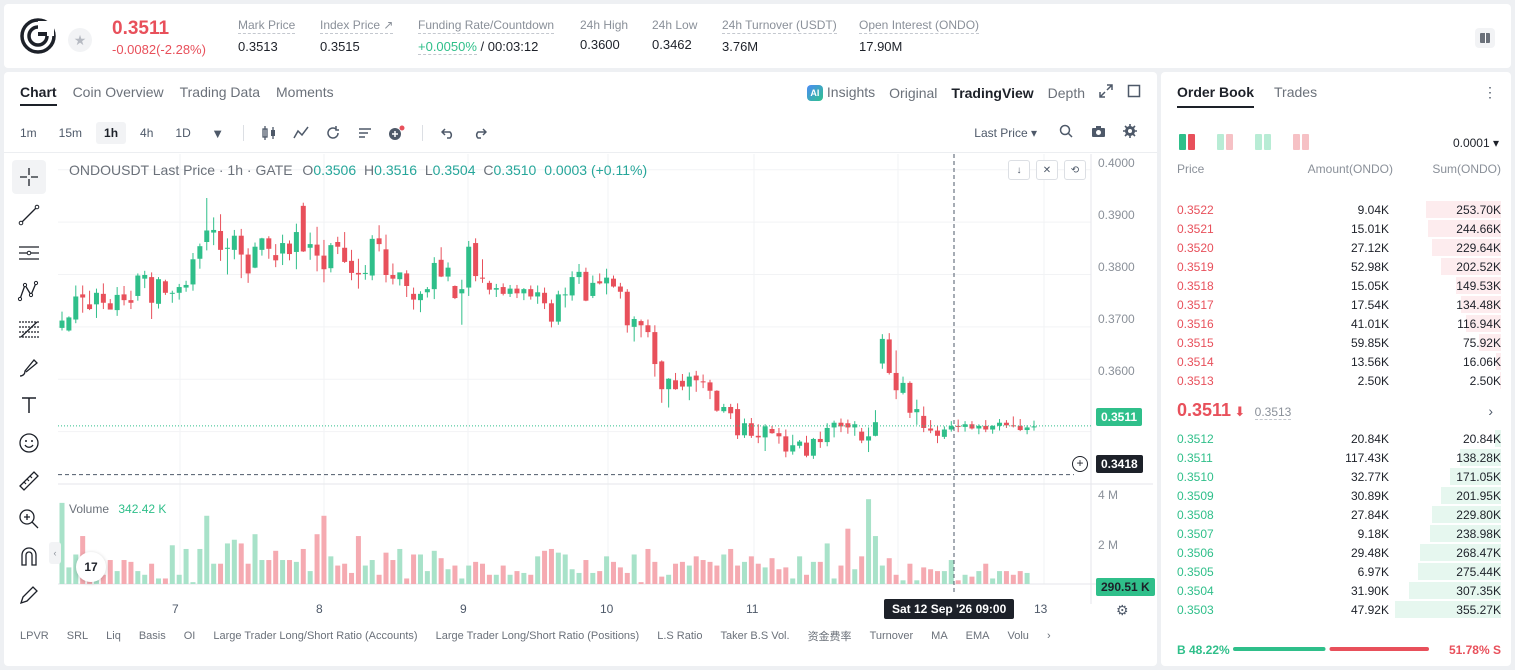 Image resolution: width=1515 pixels, height=670 pixels. Describe the element at coordinates (1336, 590) in the screenshot. I see `bid-row: 0.3504 31.90K 307.35K` at that location.